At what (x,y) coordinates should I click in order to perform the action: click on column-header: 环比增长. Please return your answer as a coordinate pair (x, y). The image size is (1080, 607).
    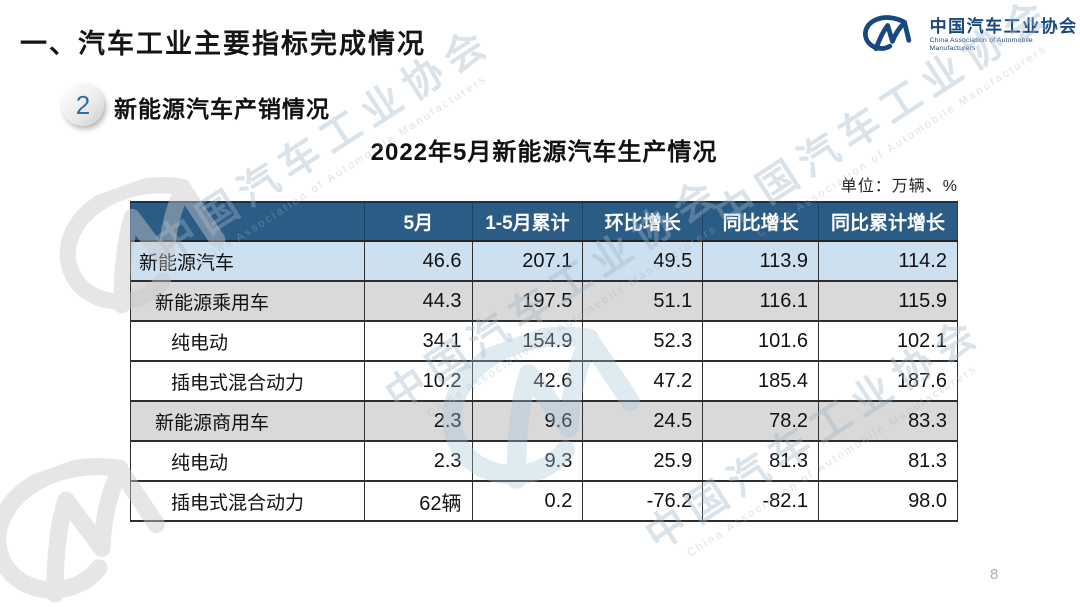
    Looking at the image, I should click on (643, 221).